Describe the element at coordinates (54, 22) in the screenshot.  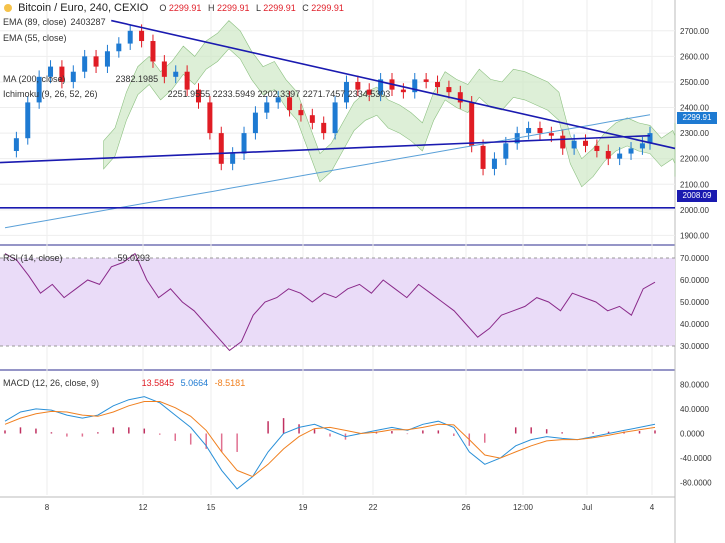
I see `legend-ema89: EMA (89, close) 2403287` at that location.